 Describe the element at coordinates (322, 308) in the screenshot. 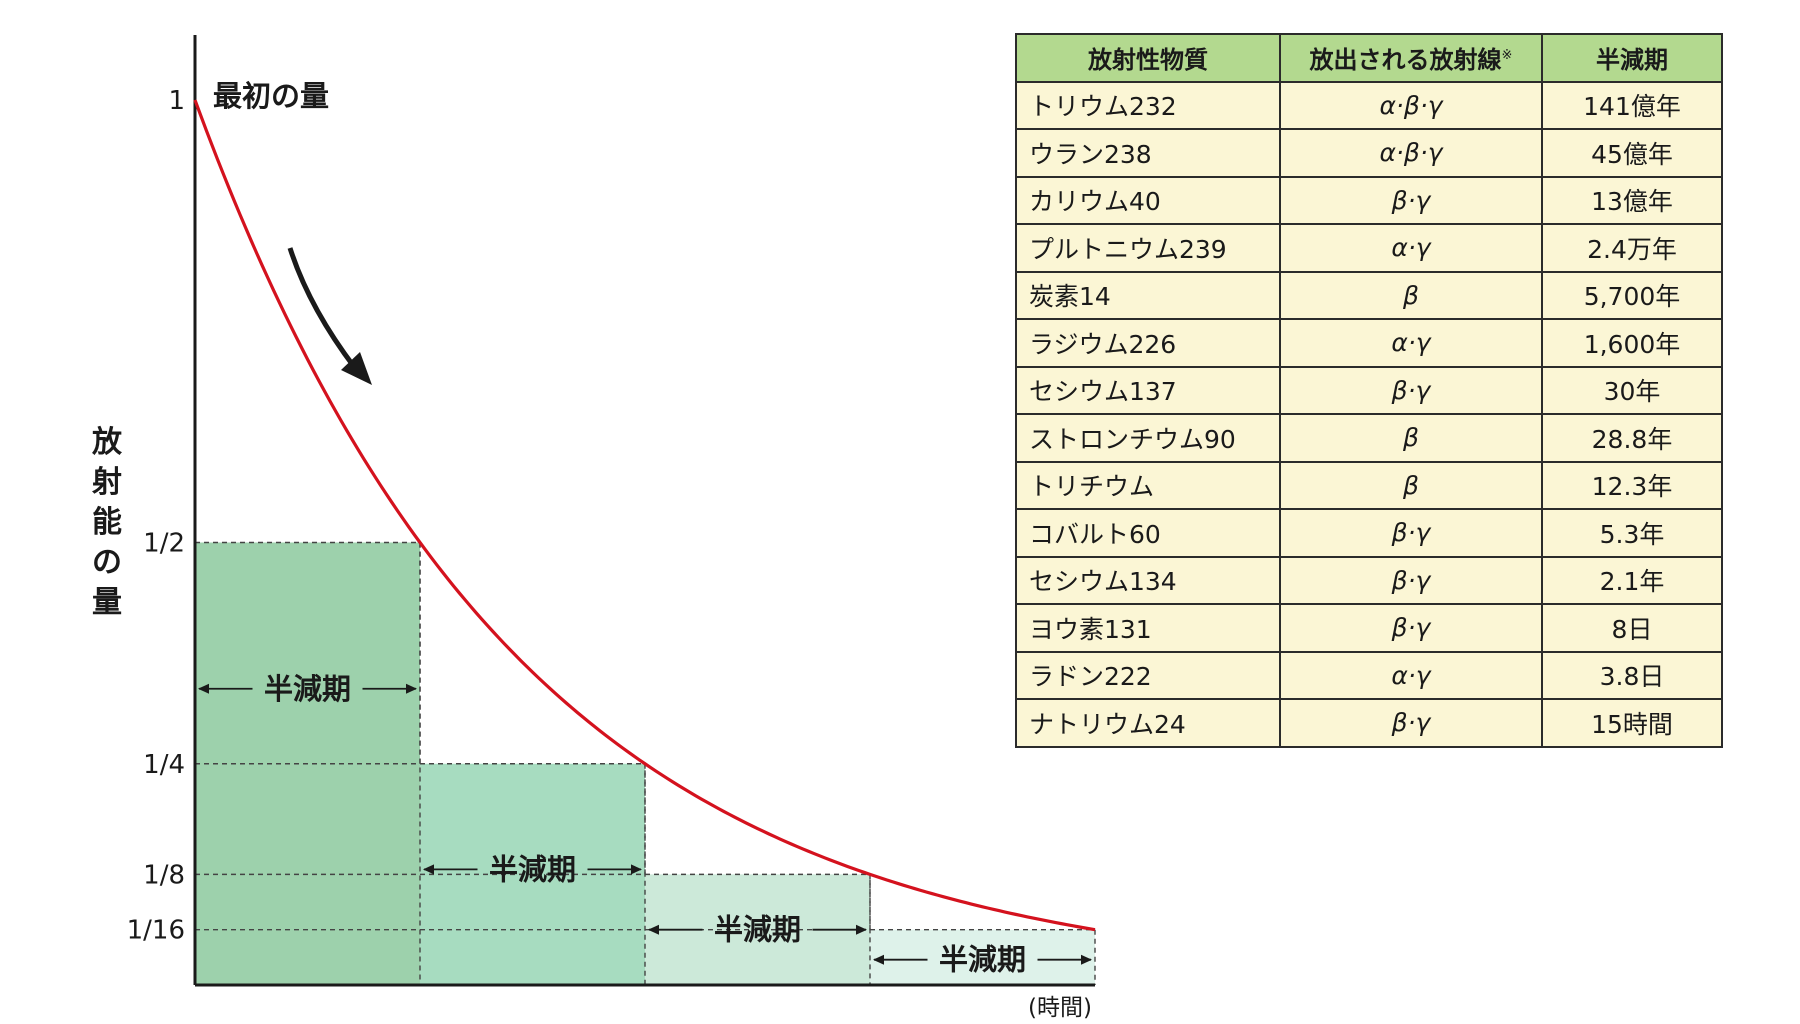

I see `decay-direction-arrow` at that location.